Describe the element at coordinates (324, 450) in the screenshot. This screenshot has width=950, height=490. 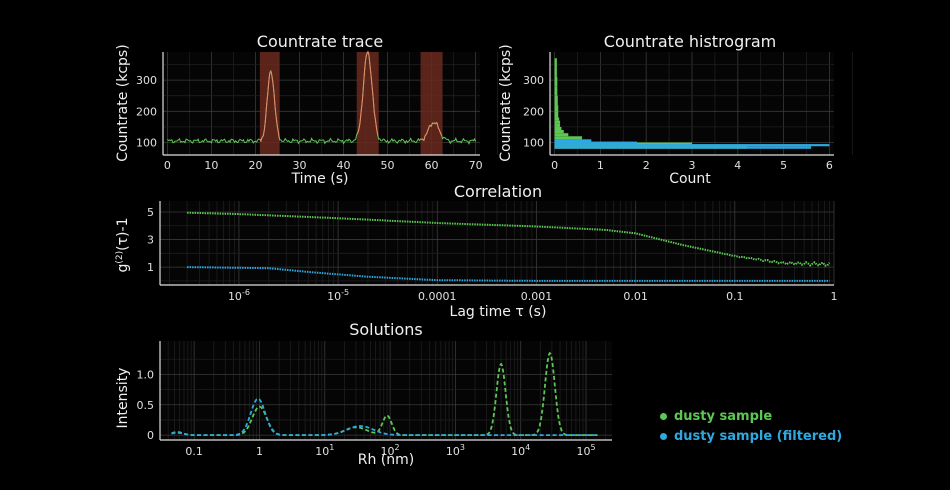
I see `sol-xtick-label: 10¹` at that location.